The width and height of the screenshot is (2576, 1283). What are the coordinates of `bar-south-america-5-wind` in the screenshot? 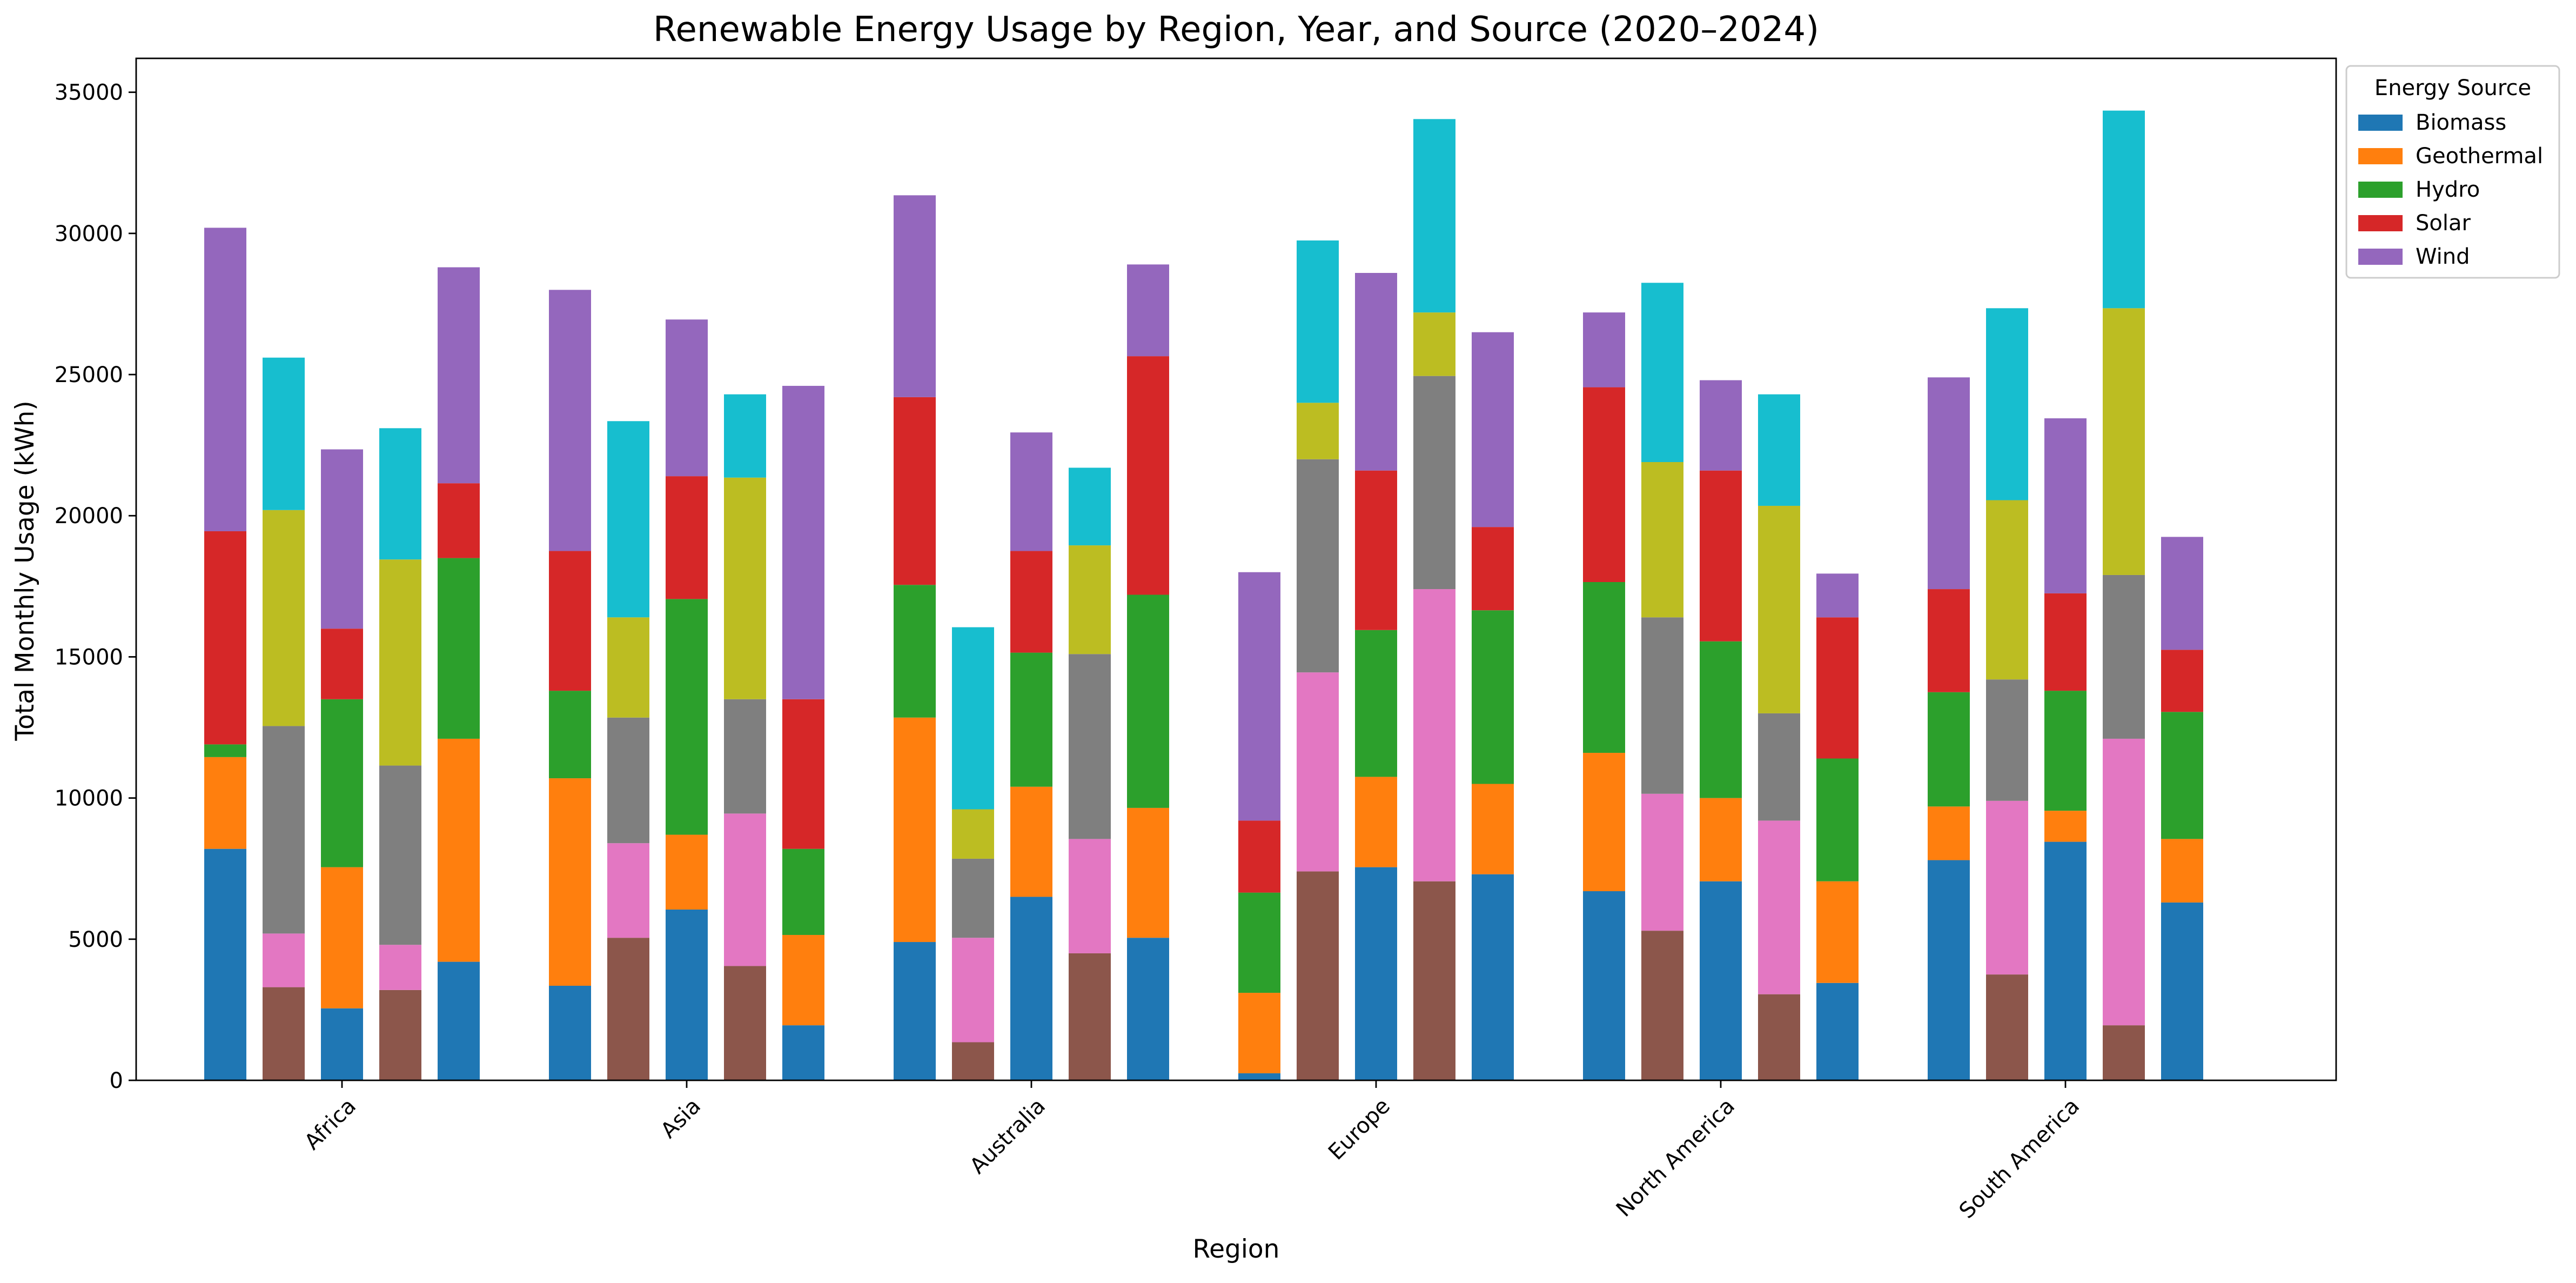 It's located at (2182, 593).